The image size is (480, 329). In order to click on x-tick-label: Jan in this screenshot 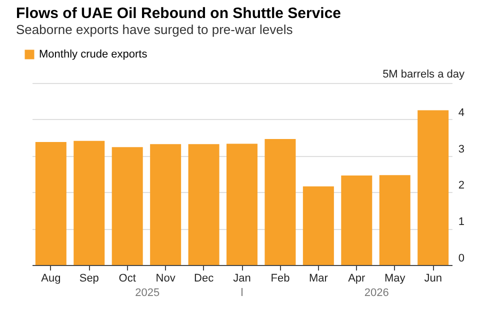, I will do `click(242, 278)`.